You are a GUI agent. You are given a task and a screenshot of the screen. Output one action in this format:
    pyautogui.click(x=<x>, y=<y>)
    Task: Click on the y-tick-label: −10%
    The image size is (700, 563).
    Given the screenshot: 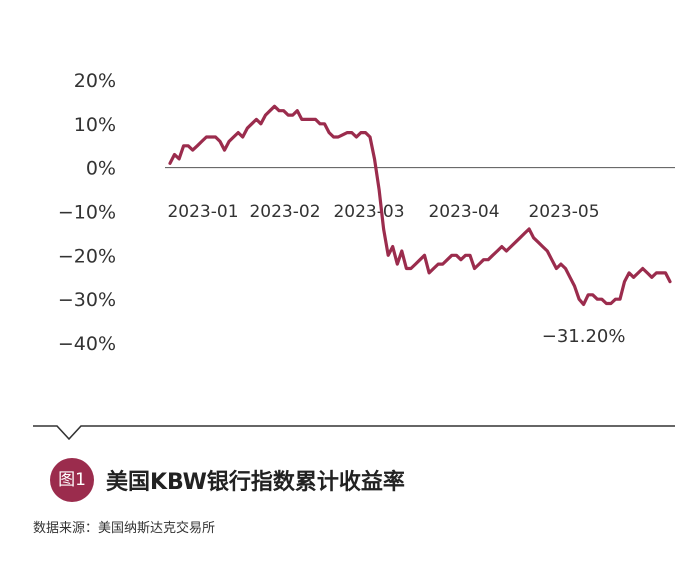 What is the action you would take?
    pyautogui.click(x=87, y=213)
    